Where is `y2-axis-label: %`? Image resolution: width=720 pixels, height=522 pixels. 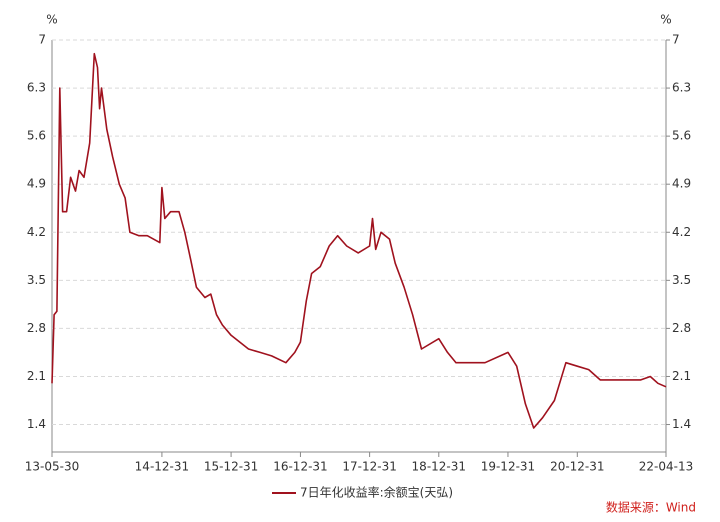 y2-axis-label: % is located at coordinates (665, 20).